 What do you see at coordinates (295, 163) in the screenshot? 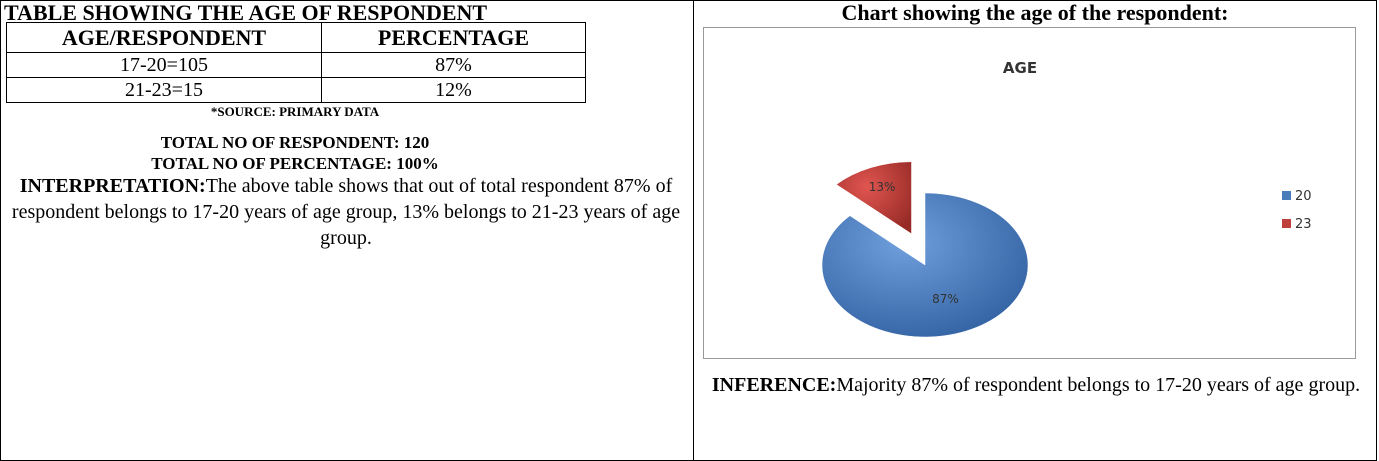
I see `total-line: TOTAL NO OF PERCENTAGE: 100%` at bounding box center [295, 163].